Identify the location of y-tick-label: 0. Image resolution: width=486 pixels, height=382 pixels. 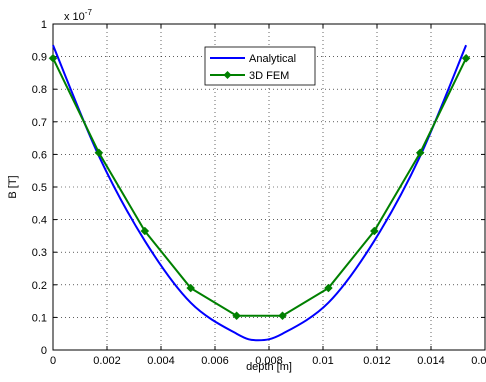
(44, 351).